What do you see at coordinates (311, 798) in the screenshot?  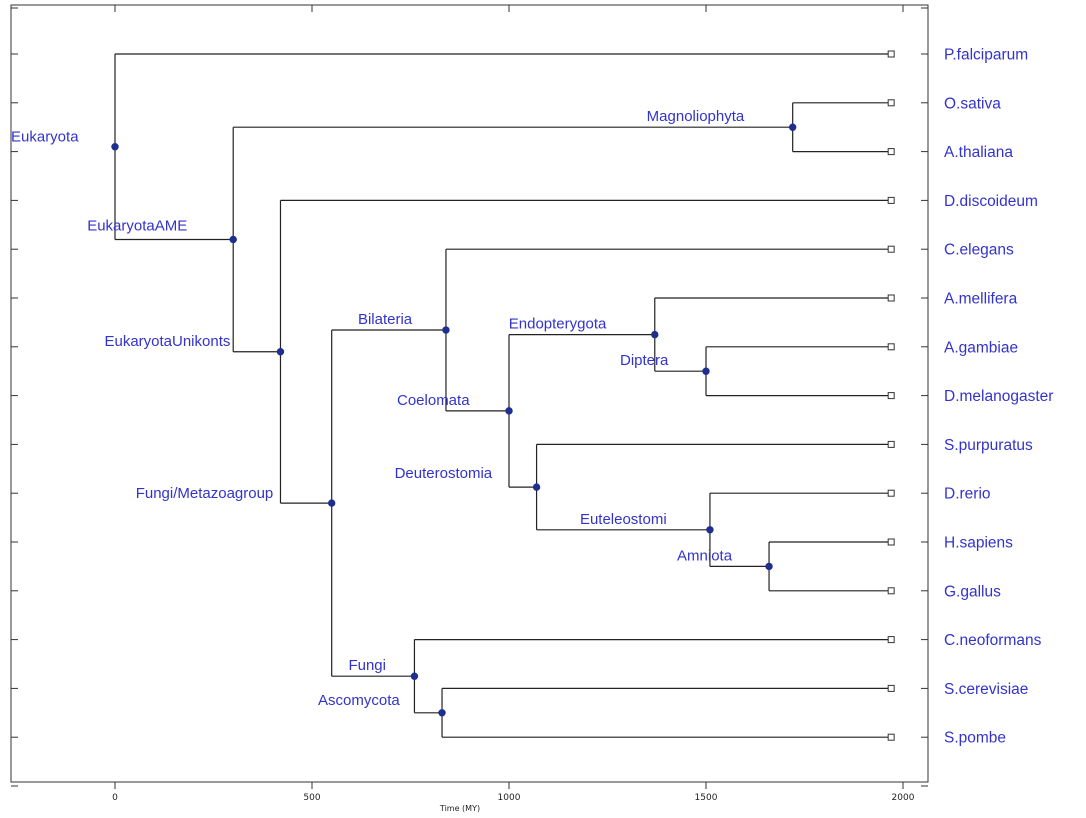 I see `x-tick-label: 500` at bounding box center [311, 798].